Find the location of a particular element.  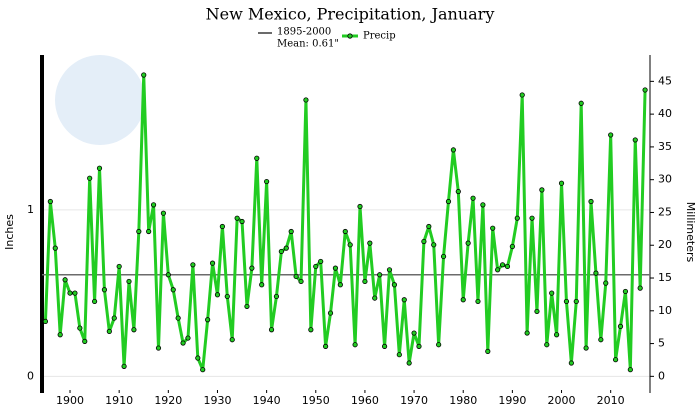

legend-mean-name: 1895-2000 is located at coordinates (304, 32).